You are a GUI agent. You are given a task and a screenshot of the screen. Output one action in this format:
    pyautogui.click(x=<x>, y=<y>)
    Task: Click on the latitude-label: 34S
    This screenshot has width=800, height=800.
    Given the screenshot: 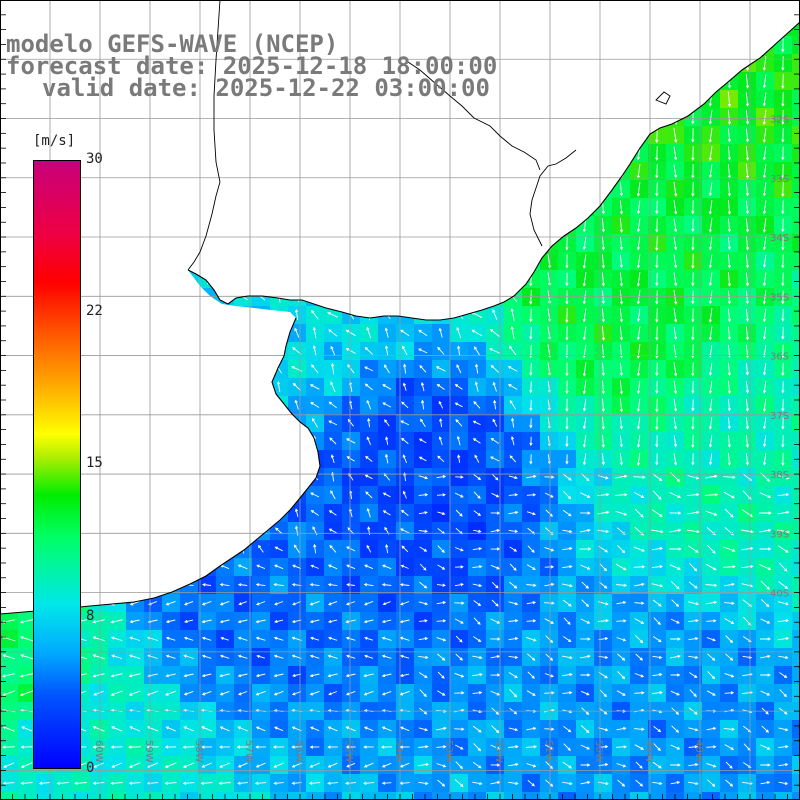 What is the action you would take?
    pyautogui.click(x=779, y=238)
    